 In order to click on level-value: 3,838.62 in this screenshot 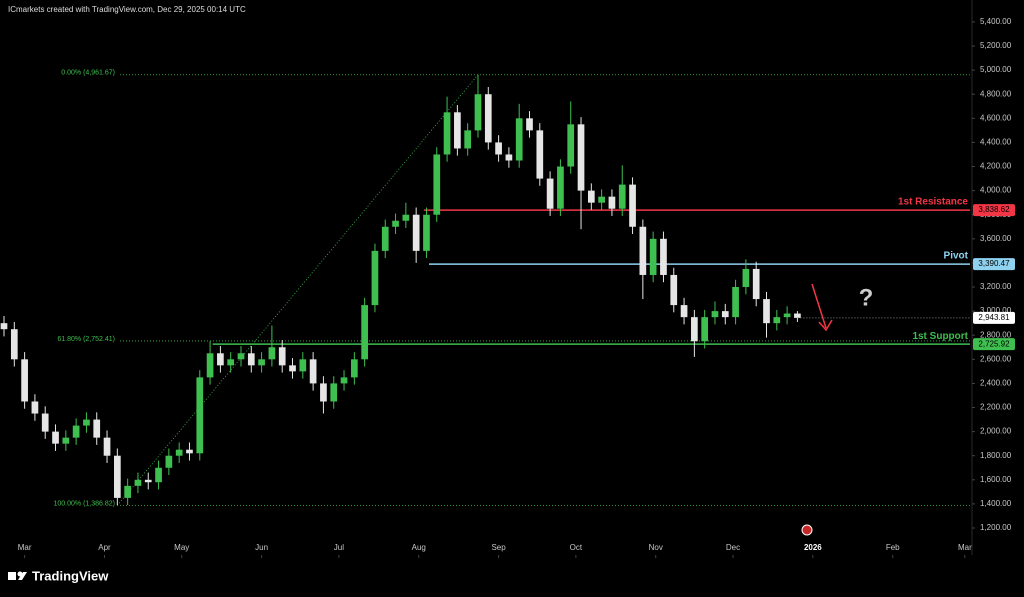, I will do `click(994, 209)`.